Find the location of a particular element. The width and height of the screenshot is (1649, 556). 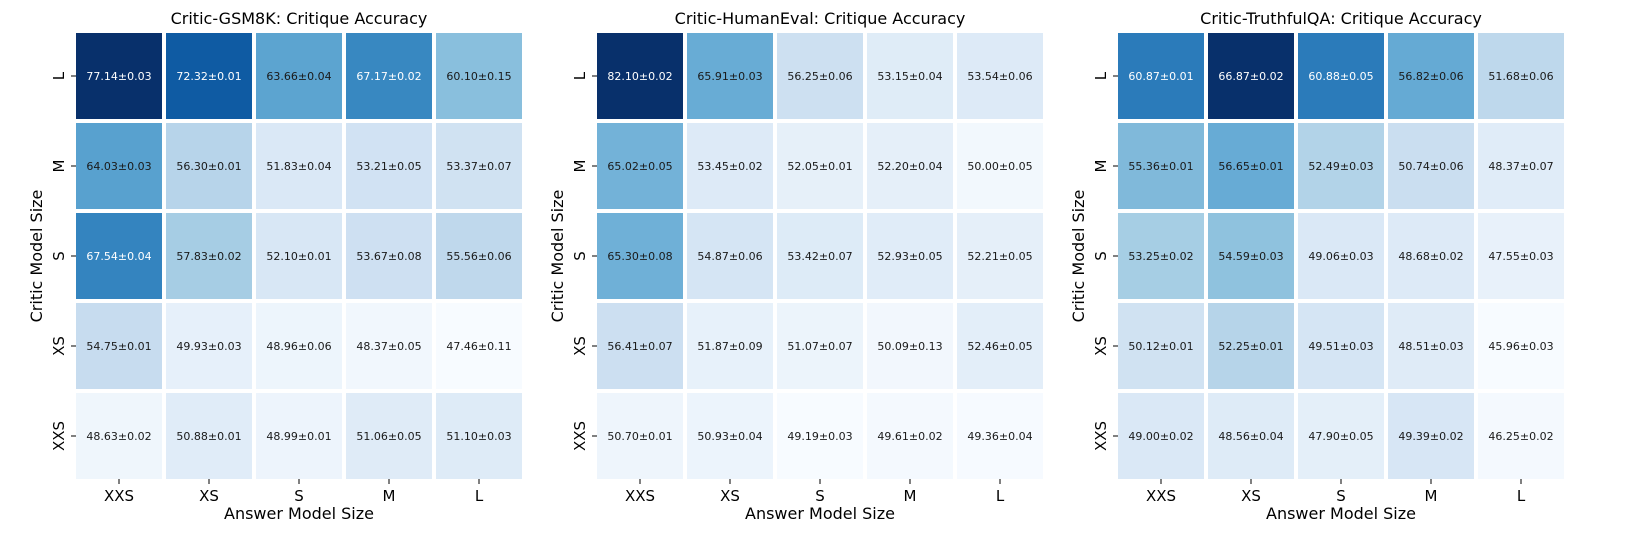

chart-2-label-3-2: 49.51±0.03 is located at coordinates (1340, 346).